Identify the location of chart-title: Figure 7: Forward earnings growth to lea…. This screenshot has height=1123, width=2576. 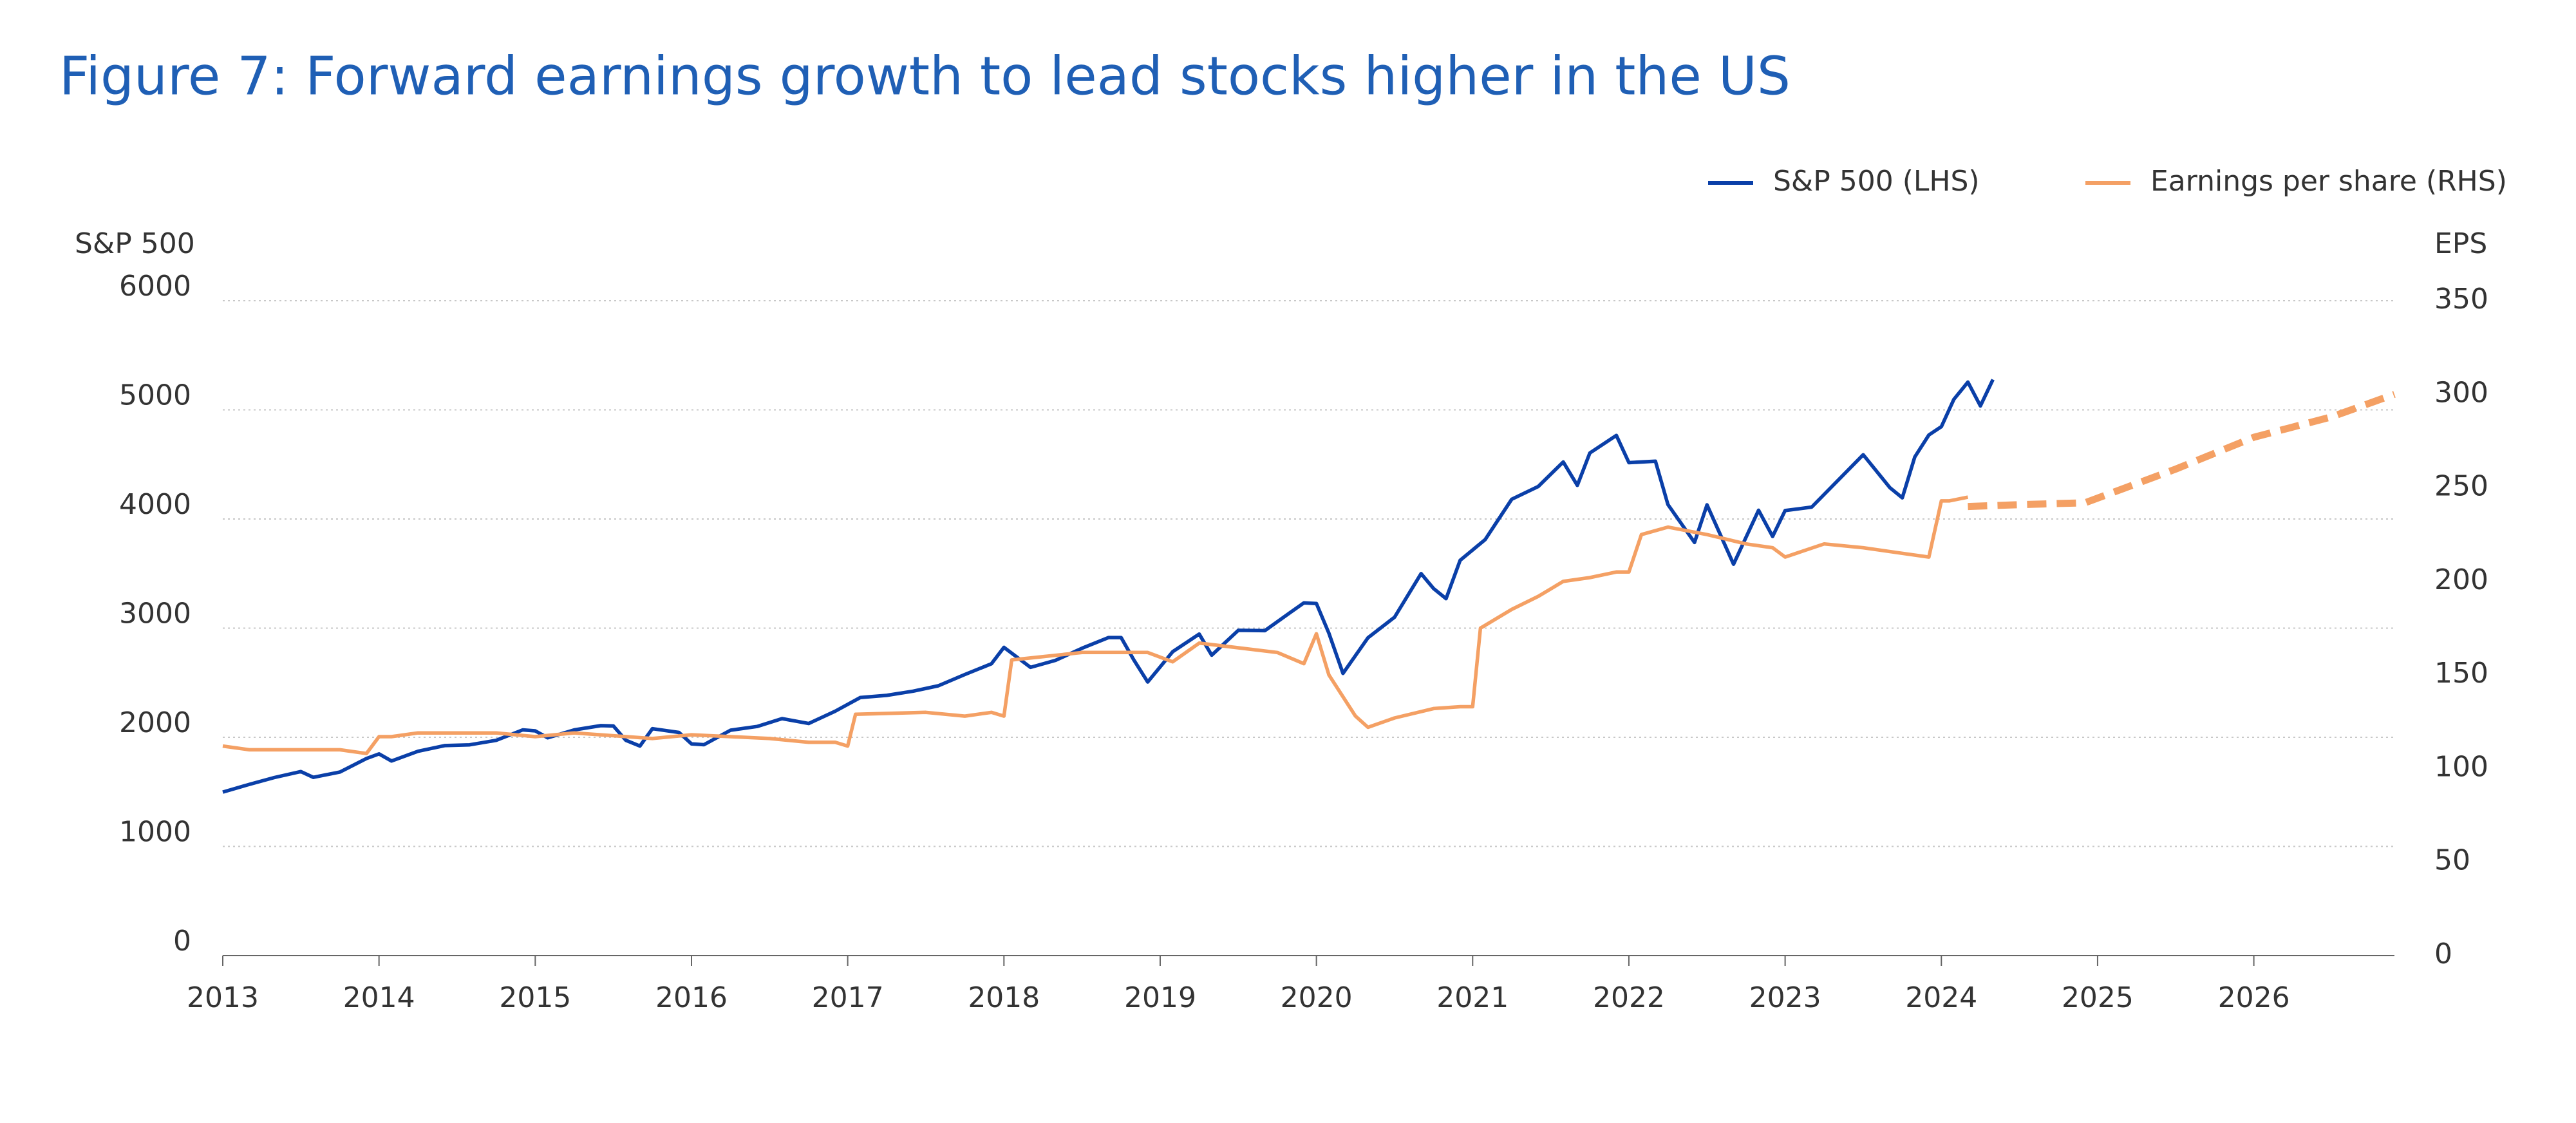
(925, 76).